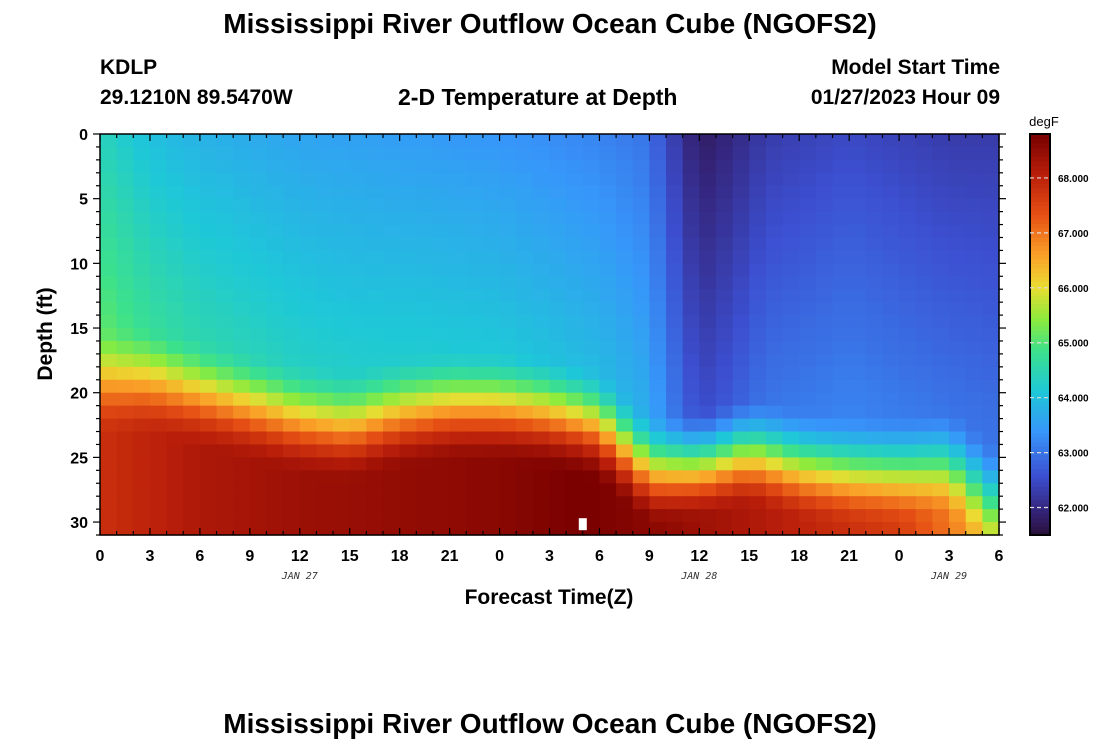 The width and height of the screenshot is (1100, 750). What do you see at coordinates (249, 556) in the screenshot?
I see `x-tick-label: 9` at bounding box center [249, 556].